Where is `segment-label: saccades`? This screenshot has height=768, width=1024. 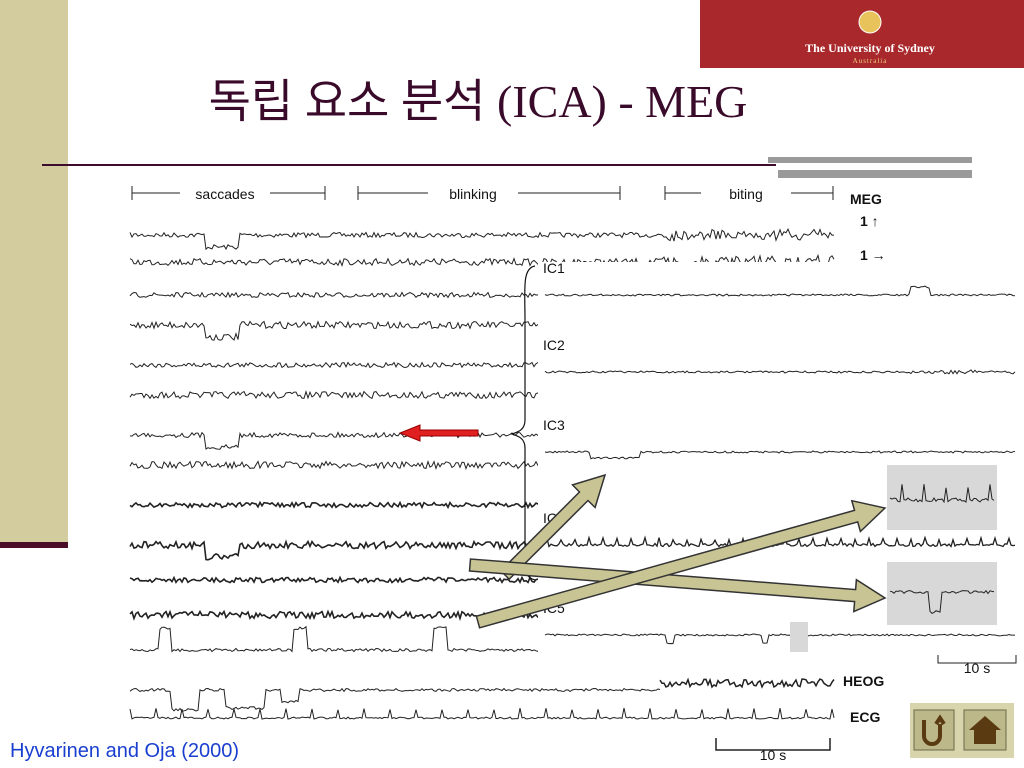 segment-label: saccades is located at coordinates (224, 194).